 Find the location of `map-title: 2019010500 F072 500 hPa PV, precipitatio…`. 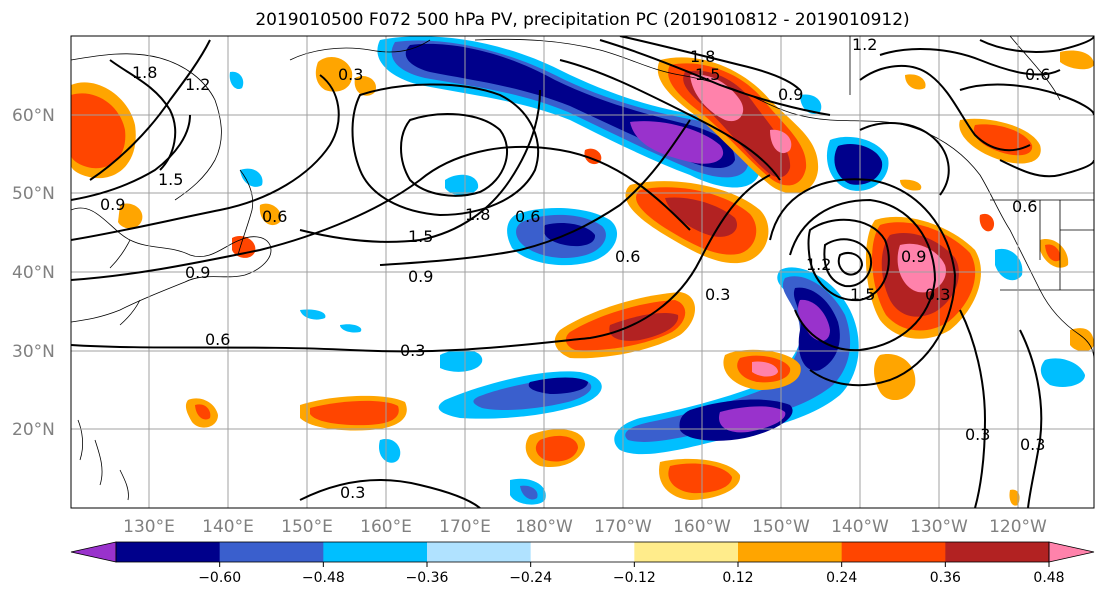

map-title: 2019010500 F072 500 hPa PV, precipitatio… is located at coordinates (582, 20).